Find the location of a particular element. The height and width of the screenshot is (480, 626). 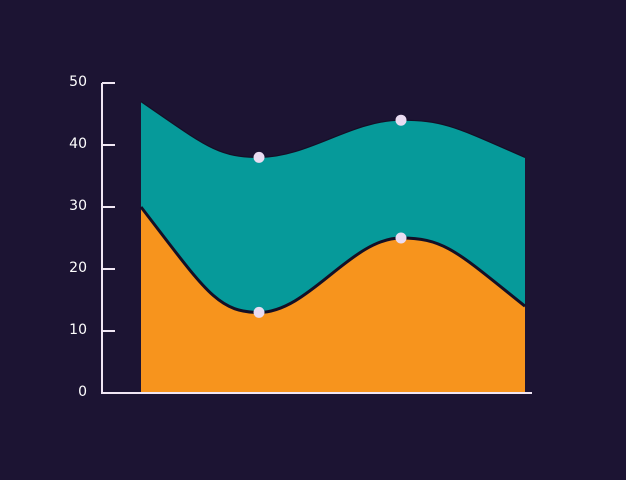

y-tick-label: 0 is located at coordinates (82, 392).